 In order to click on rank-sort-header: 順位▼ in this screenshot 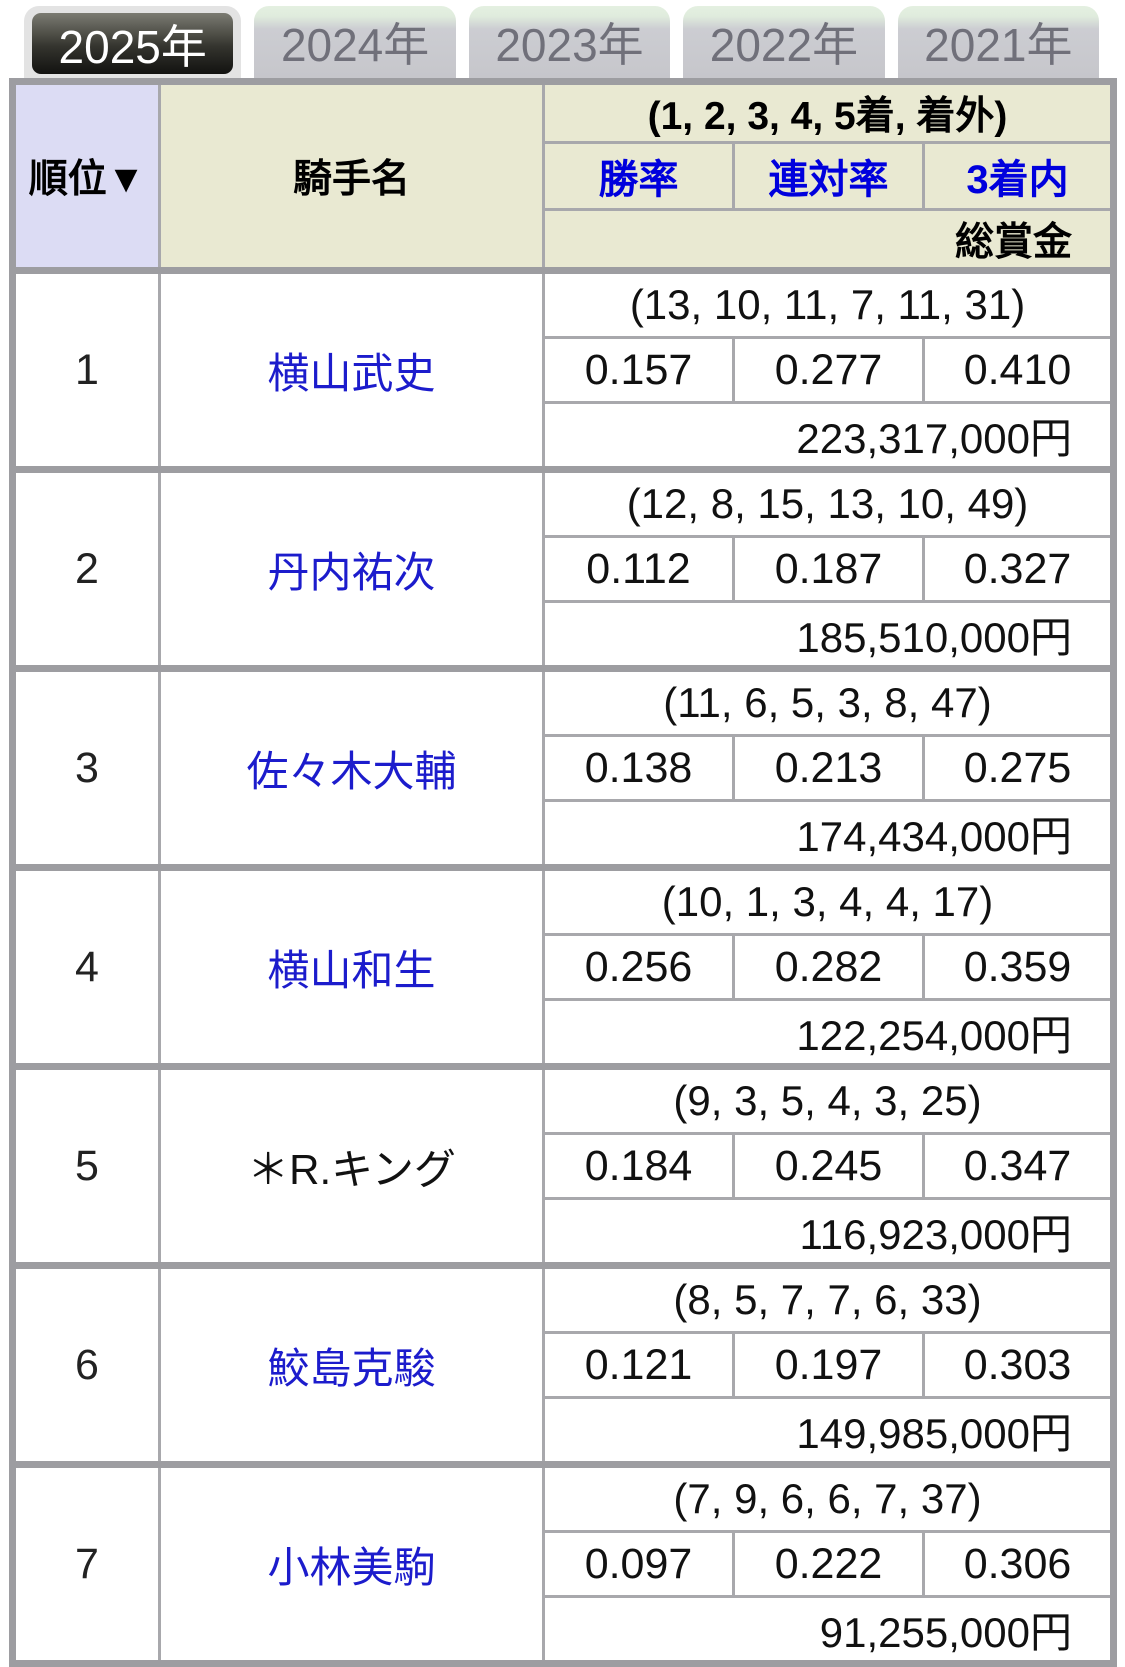, I will do `click(86, 176)`.